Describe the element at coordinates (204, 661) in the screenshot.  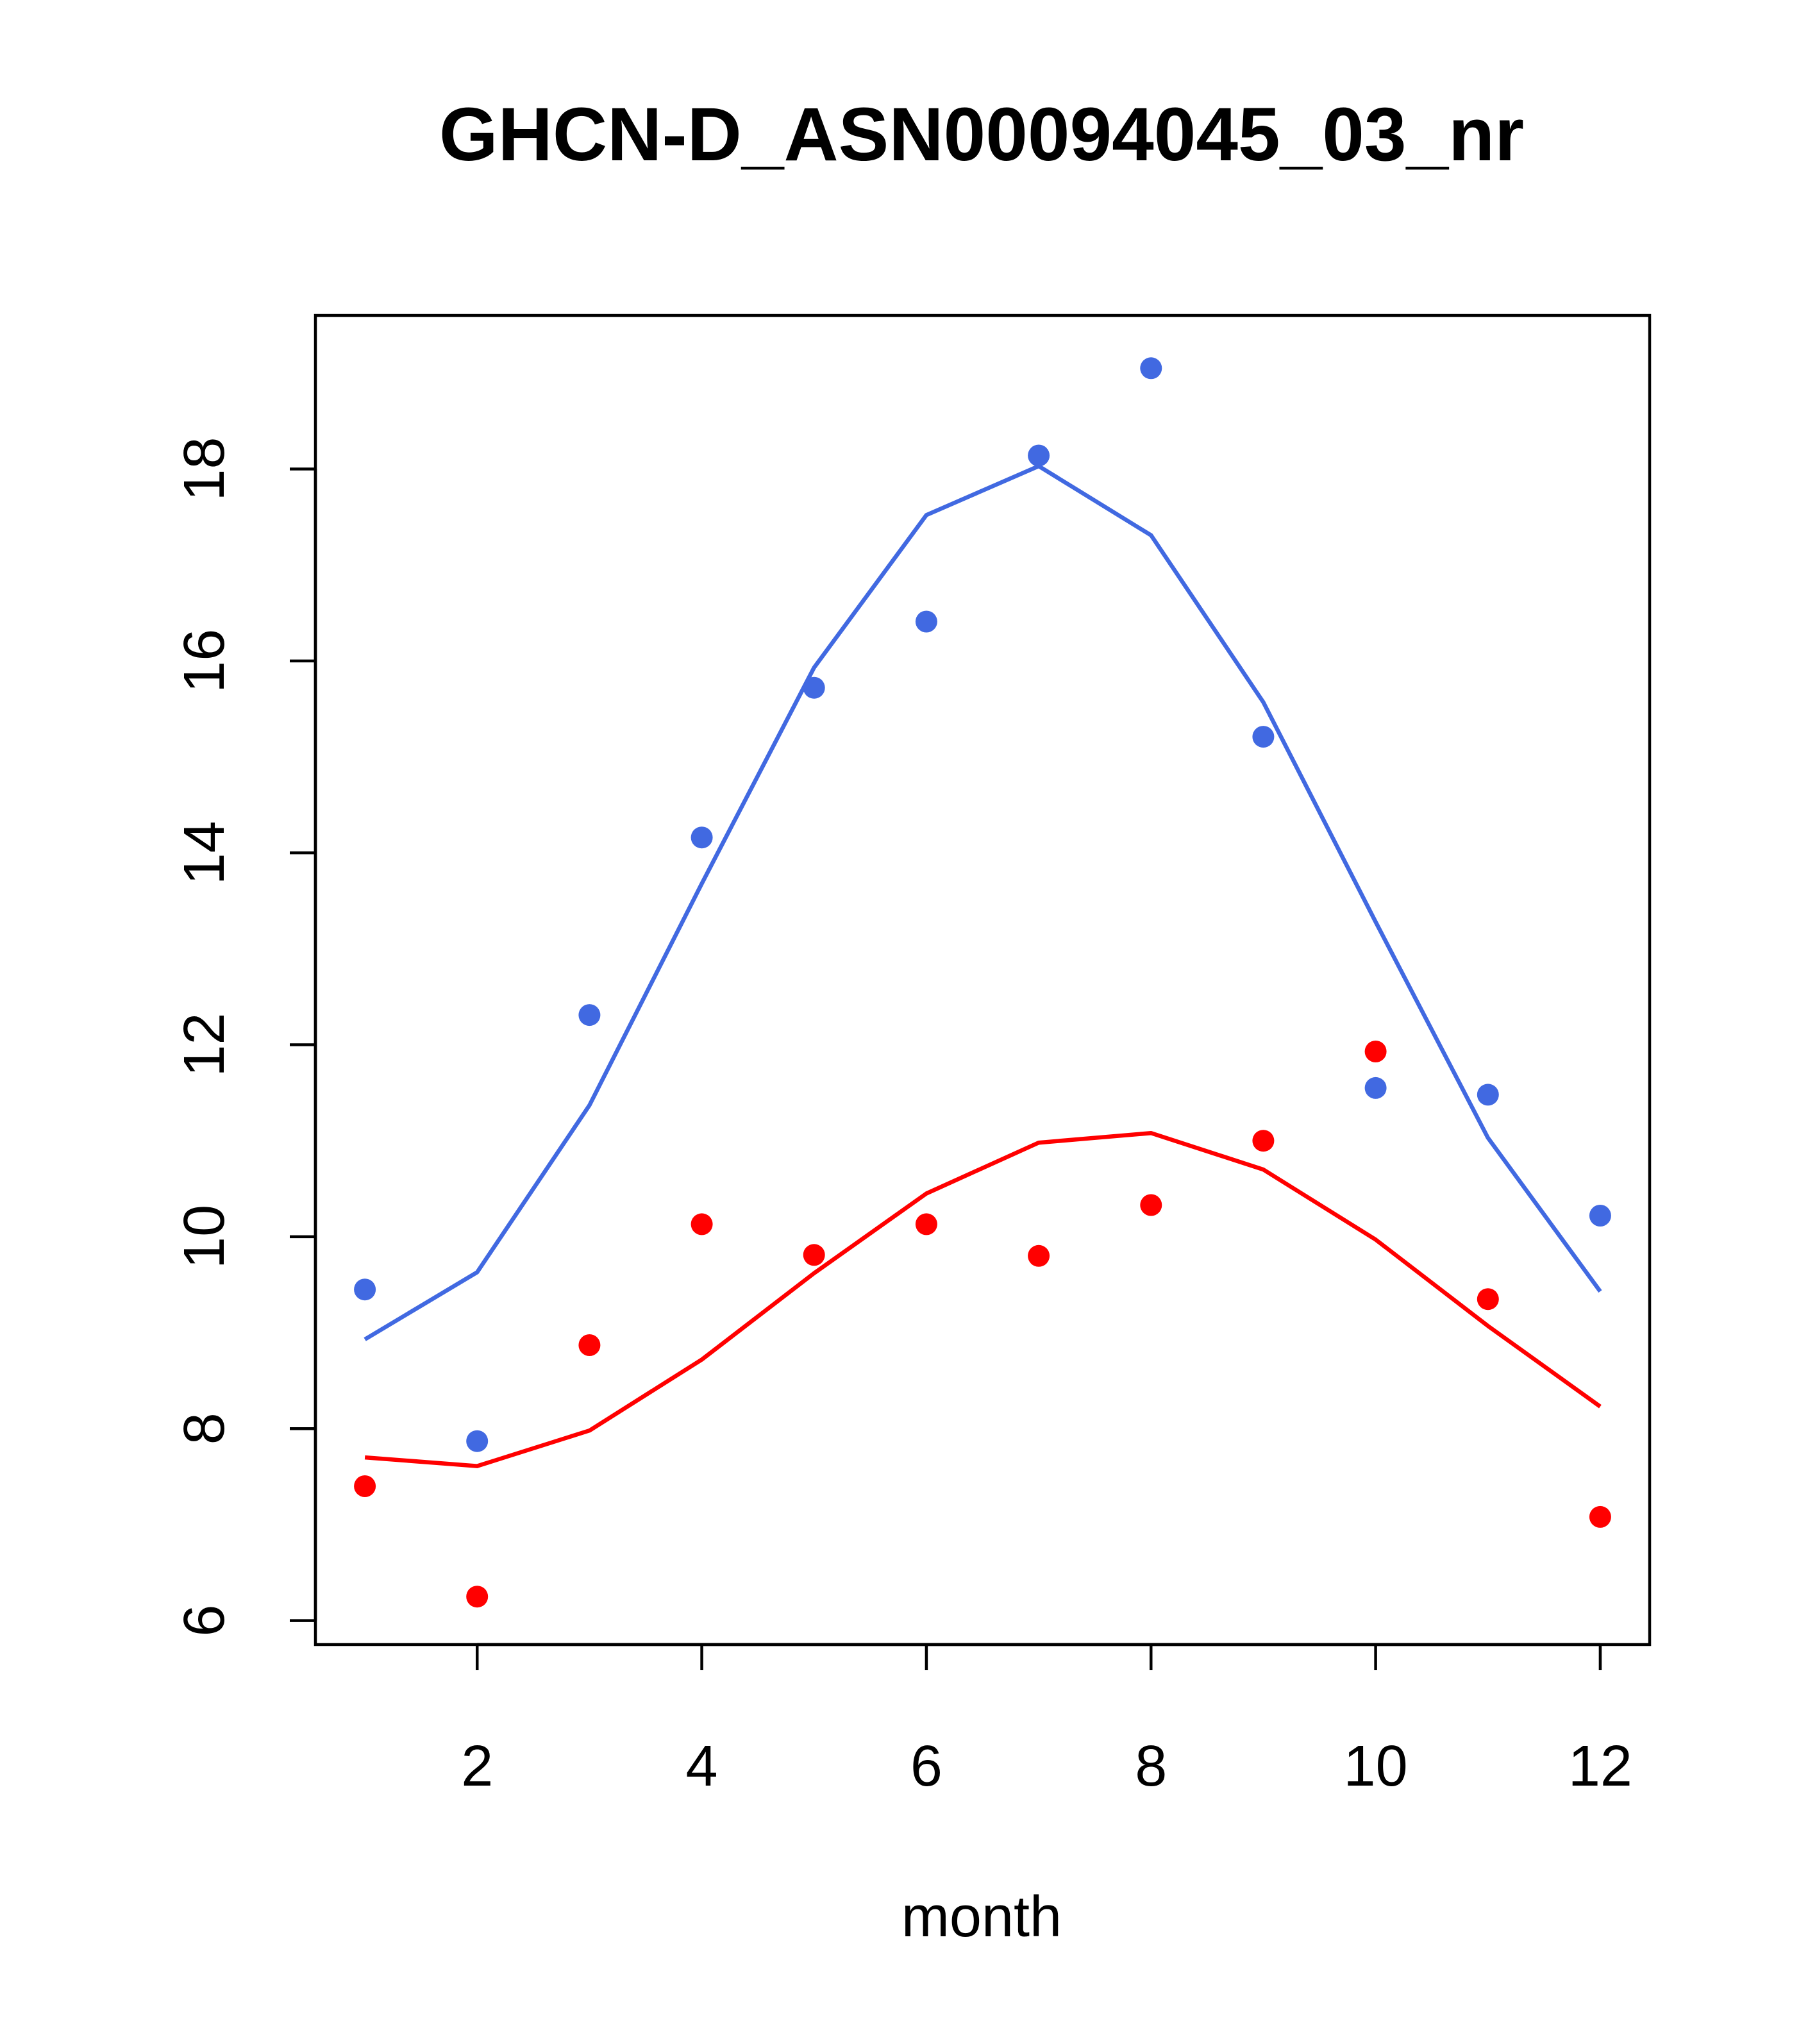
I see `y-tick-label: 16` at that location.